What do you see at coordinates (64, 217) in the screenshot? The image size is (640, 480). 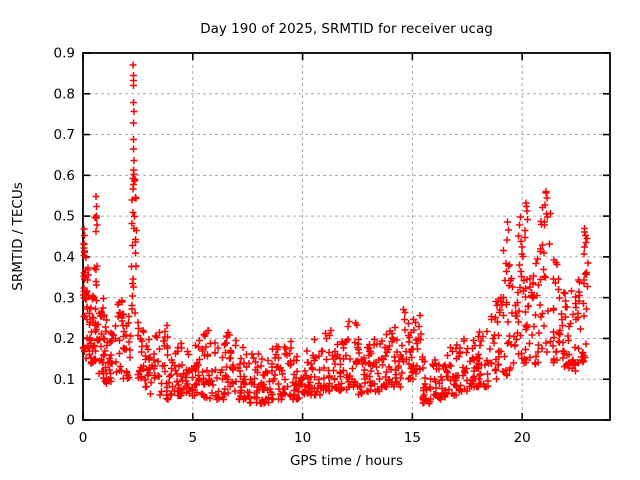 I see `svg-text: 0.5` at bounding box center [64, 217].